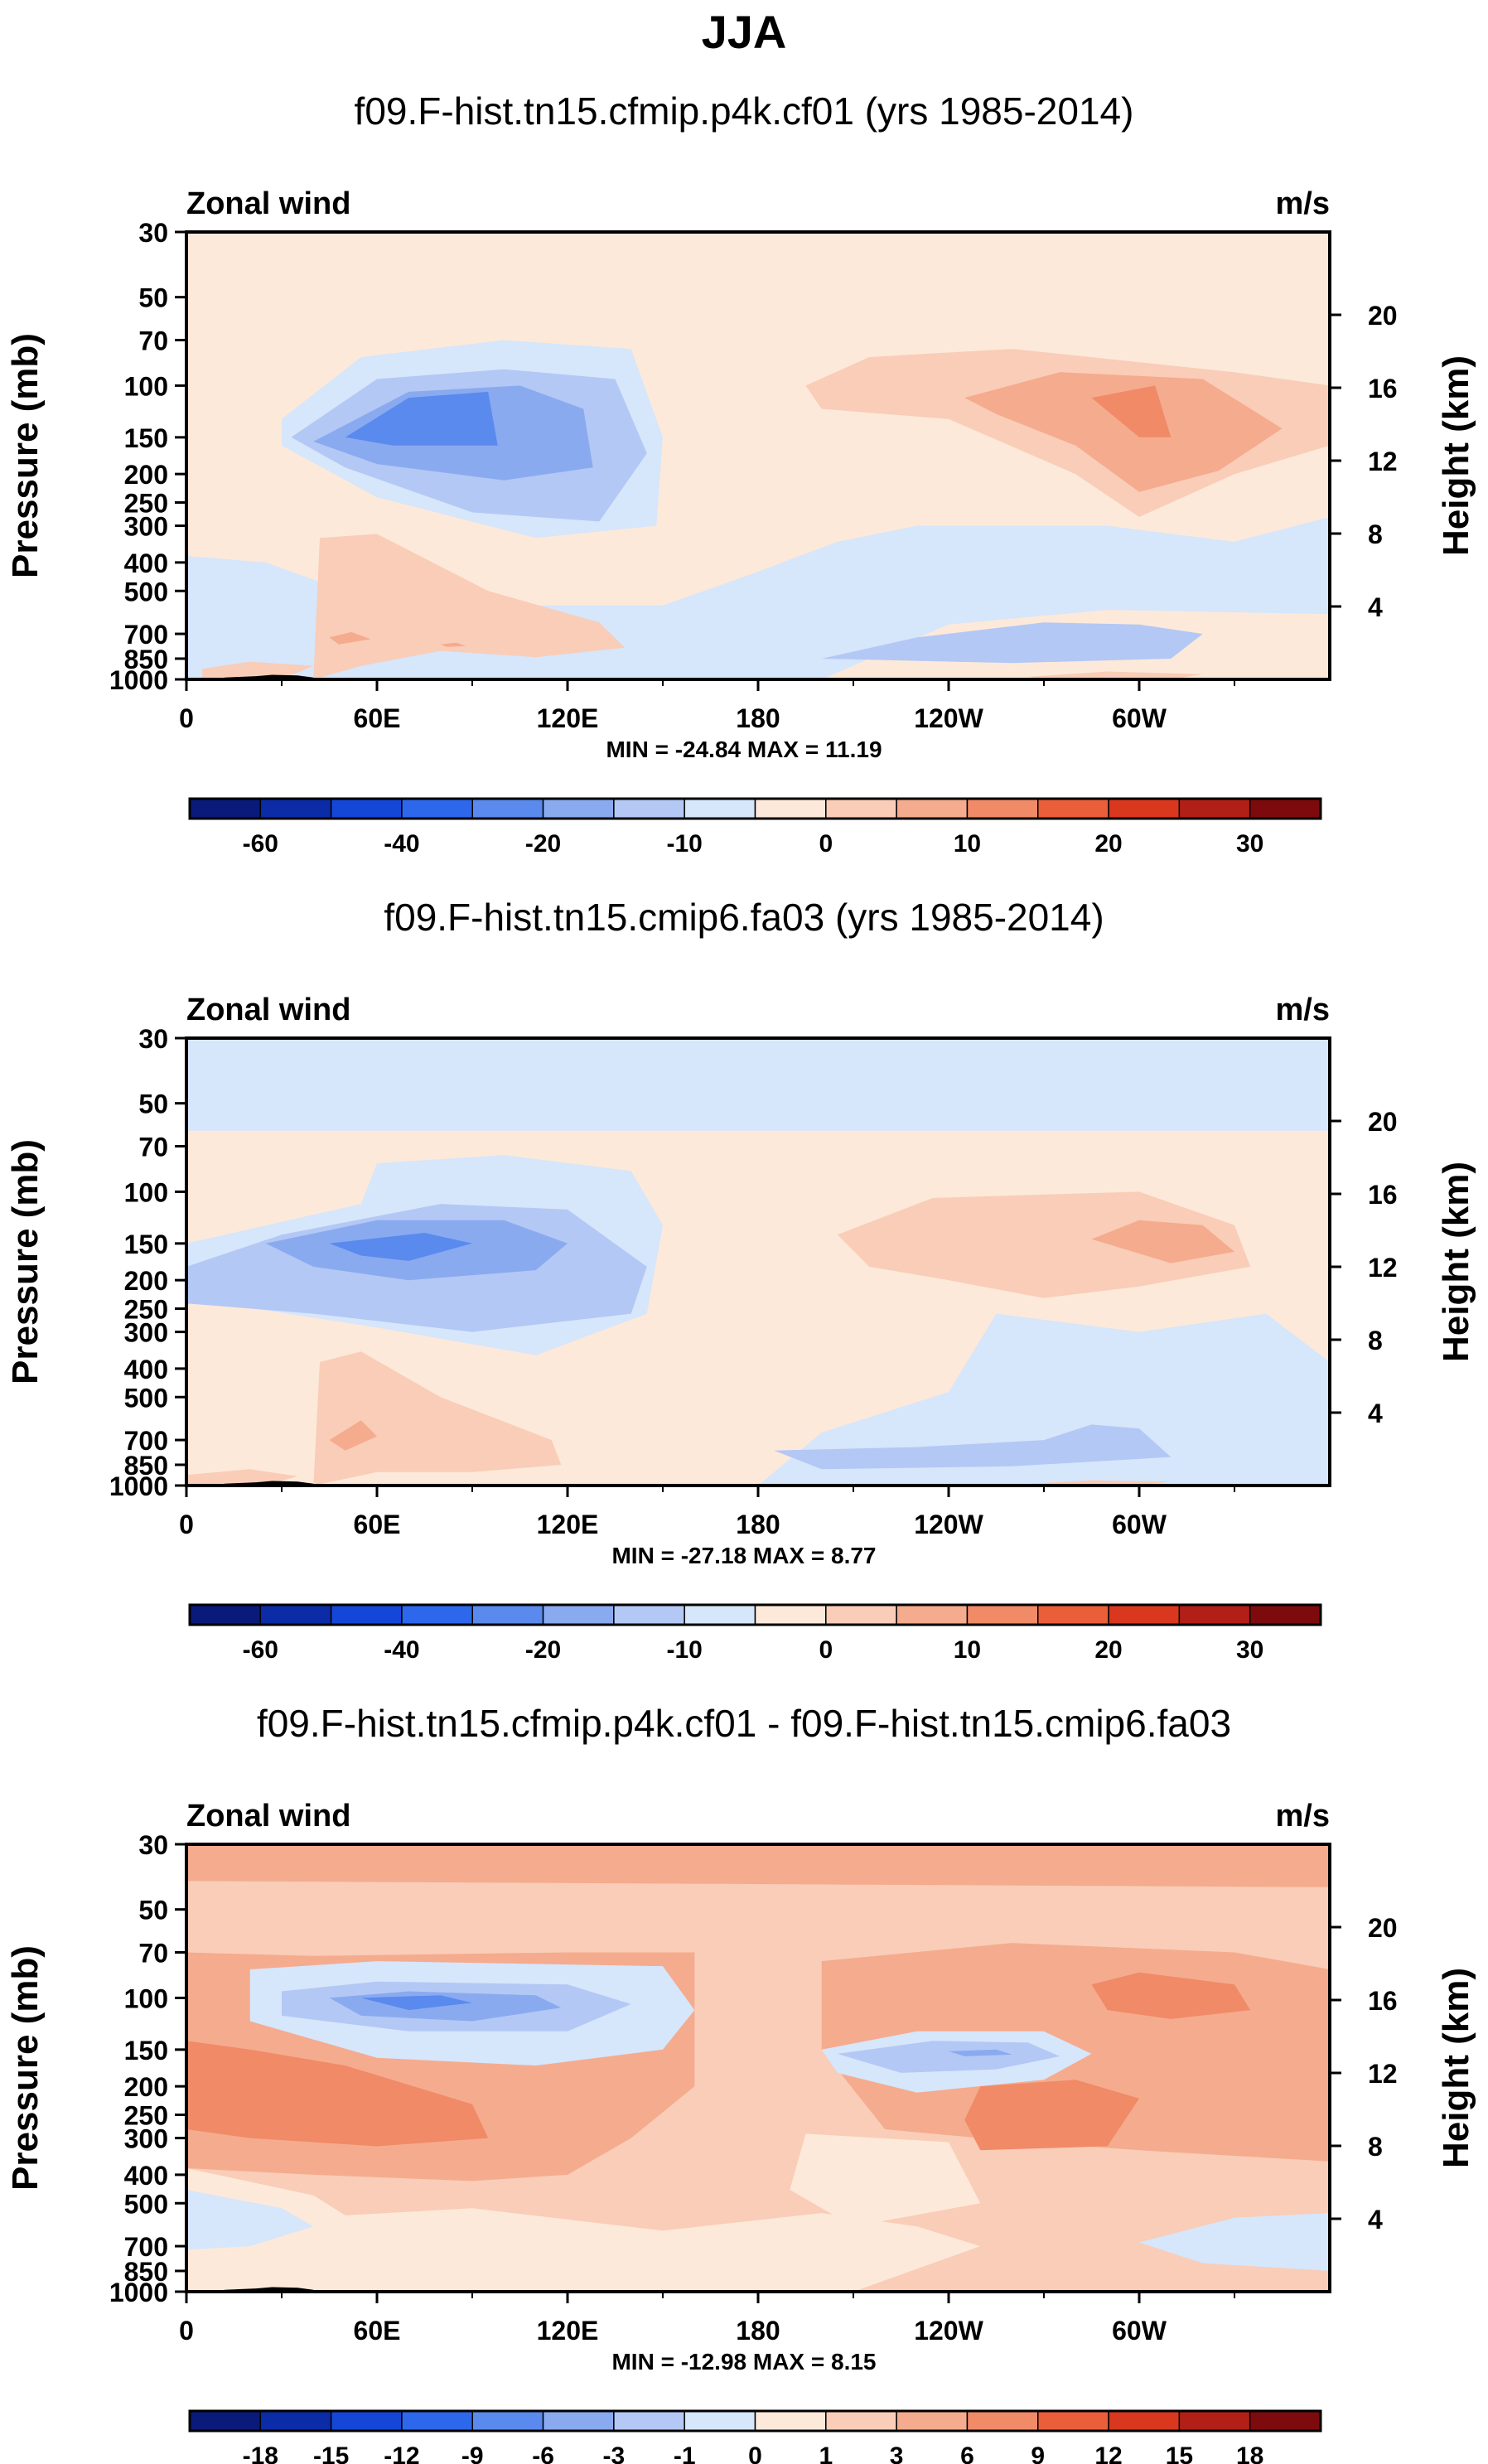 The image size is (1488, 2464). What do you see at coordinates (331, 2453) in the screenshot?
I see `colorbar-label: -15` at bounding box center [331, 2453].